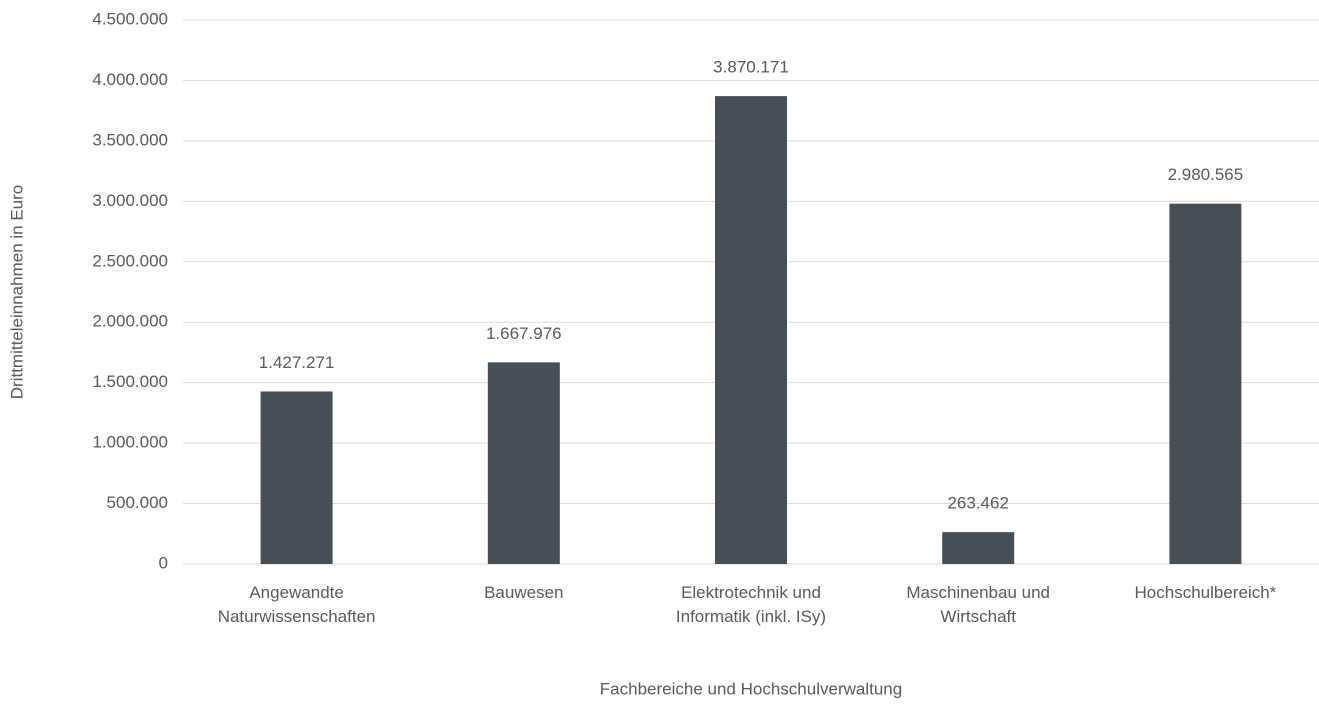  Describe the element at coordinates (297, 362) in the screenshot. I see `data-label: 1.427.271` at that location.